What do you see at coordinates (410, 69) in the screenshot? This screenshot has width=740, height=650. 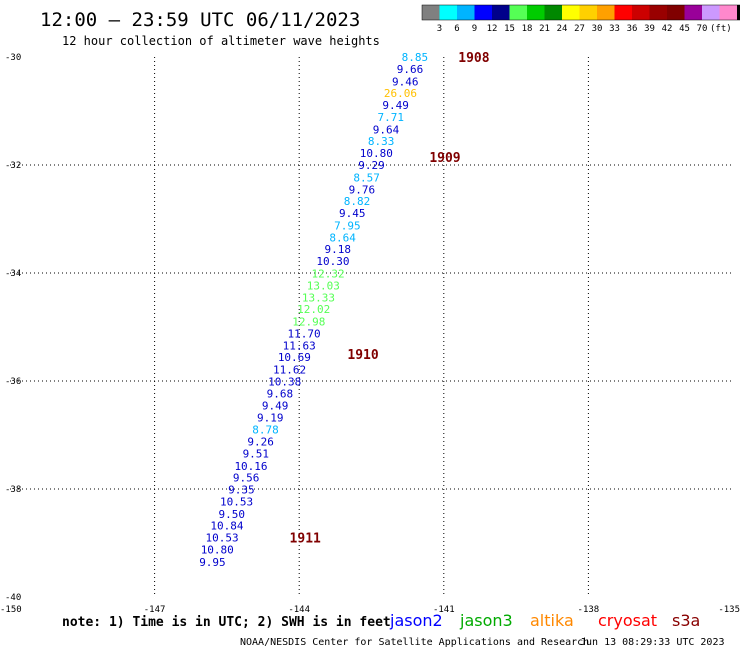 I see `swh-value-label: 9.66` at bounding box center [410, 69].